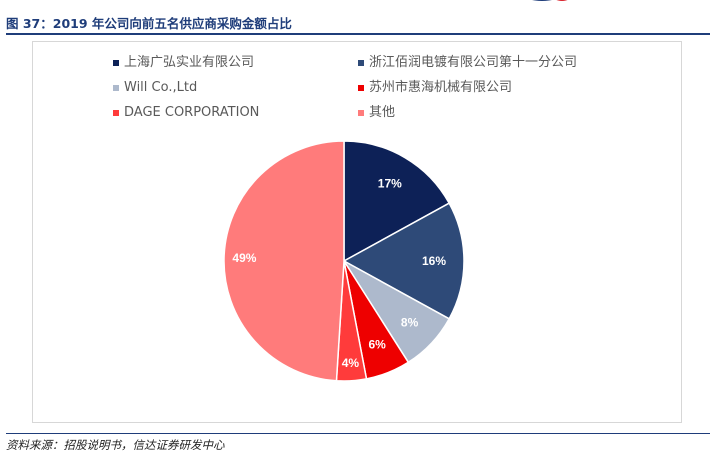 The image size is (711, 464). What do you see at coordinates (382, 112) in the screenshot?
I see `legend-label-6: 其他` at bounding box center [382, 112].